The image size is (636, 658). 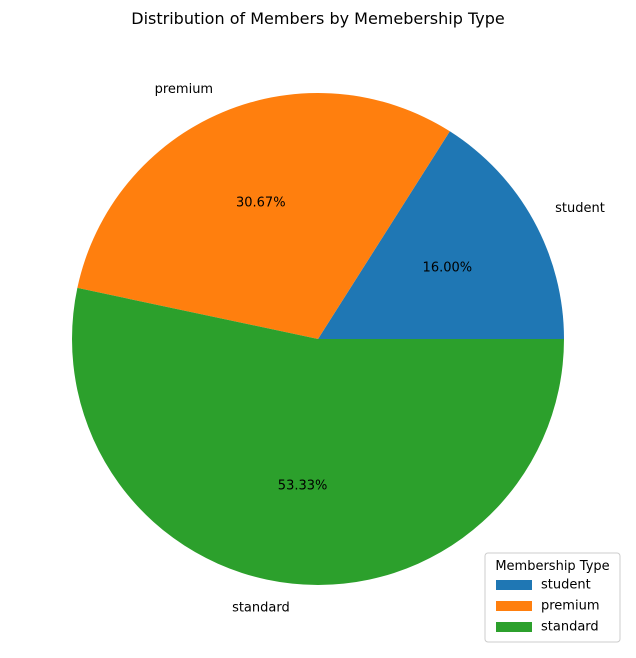 What do you see at coordinates (261, 202) in the screenshot?
I see `slice-percent-premium: 30.67%` at bounding box center [261, 202].